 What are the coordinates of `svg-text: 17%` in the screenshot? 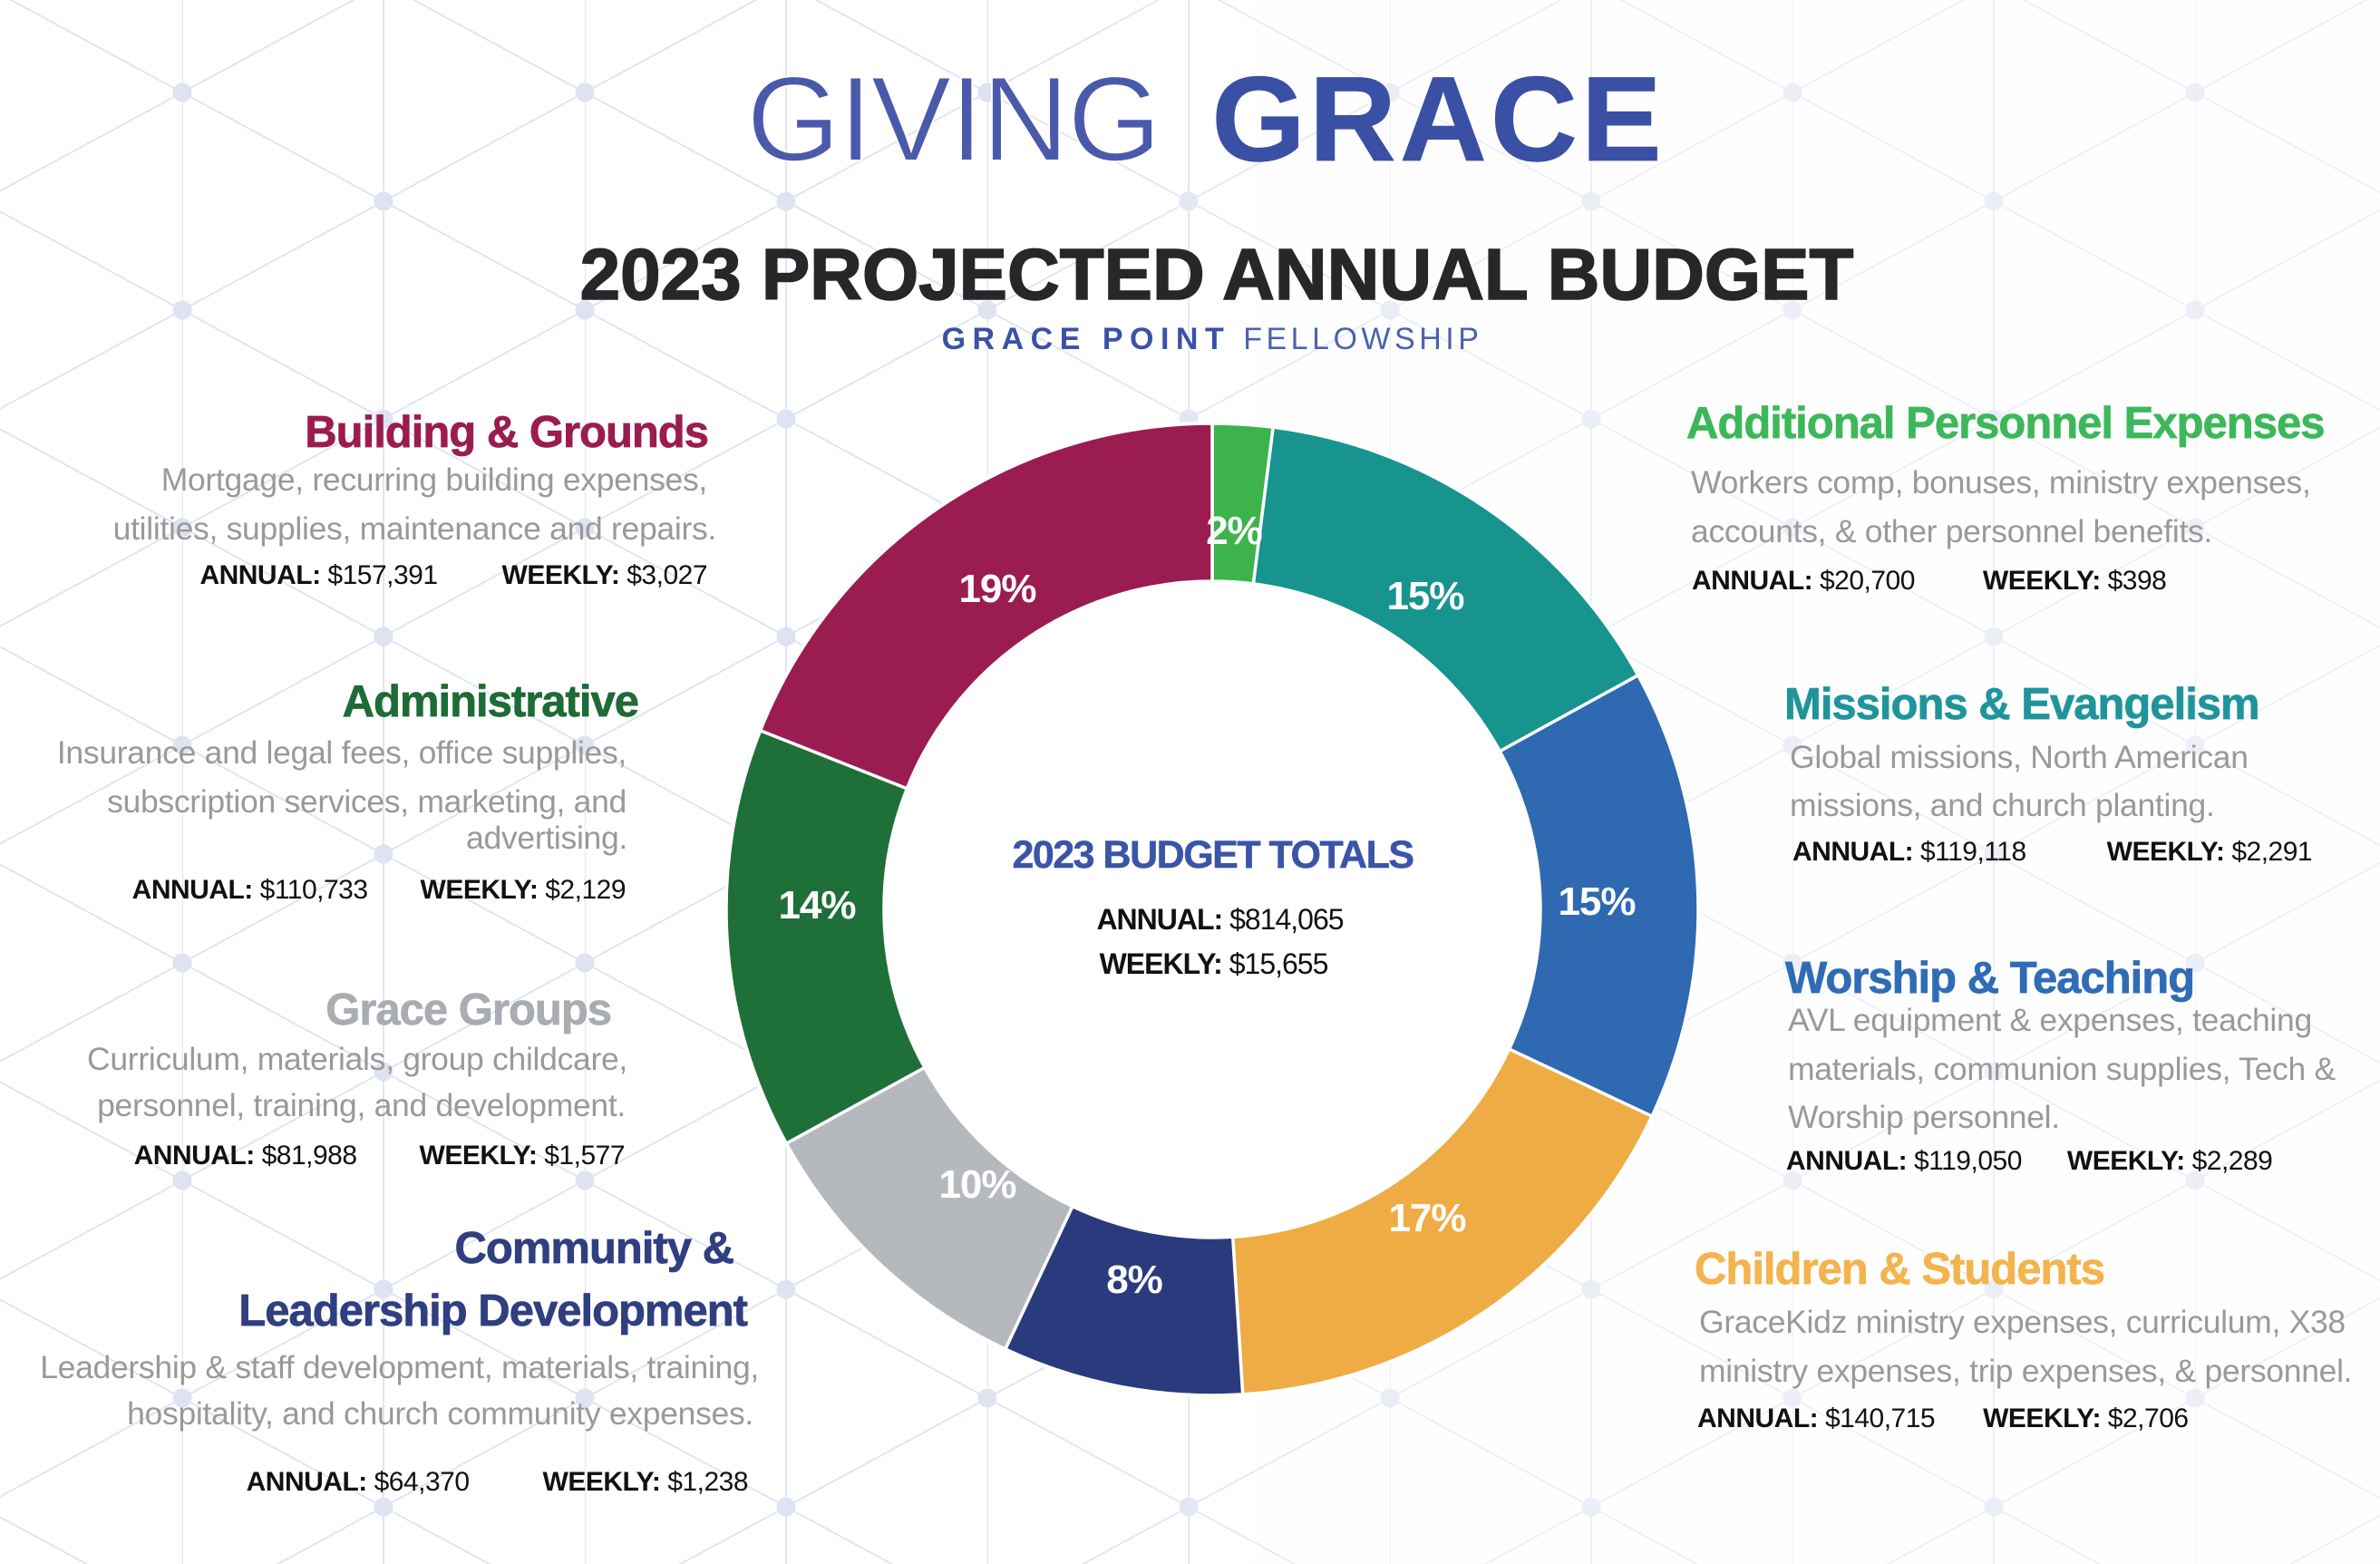 It's located at (1426, 1218).